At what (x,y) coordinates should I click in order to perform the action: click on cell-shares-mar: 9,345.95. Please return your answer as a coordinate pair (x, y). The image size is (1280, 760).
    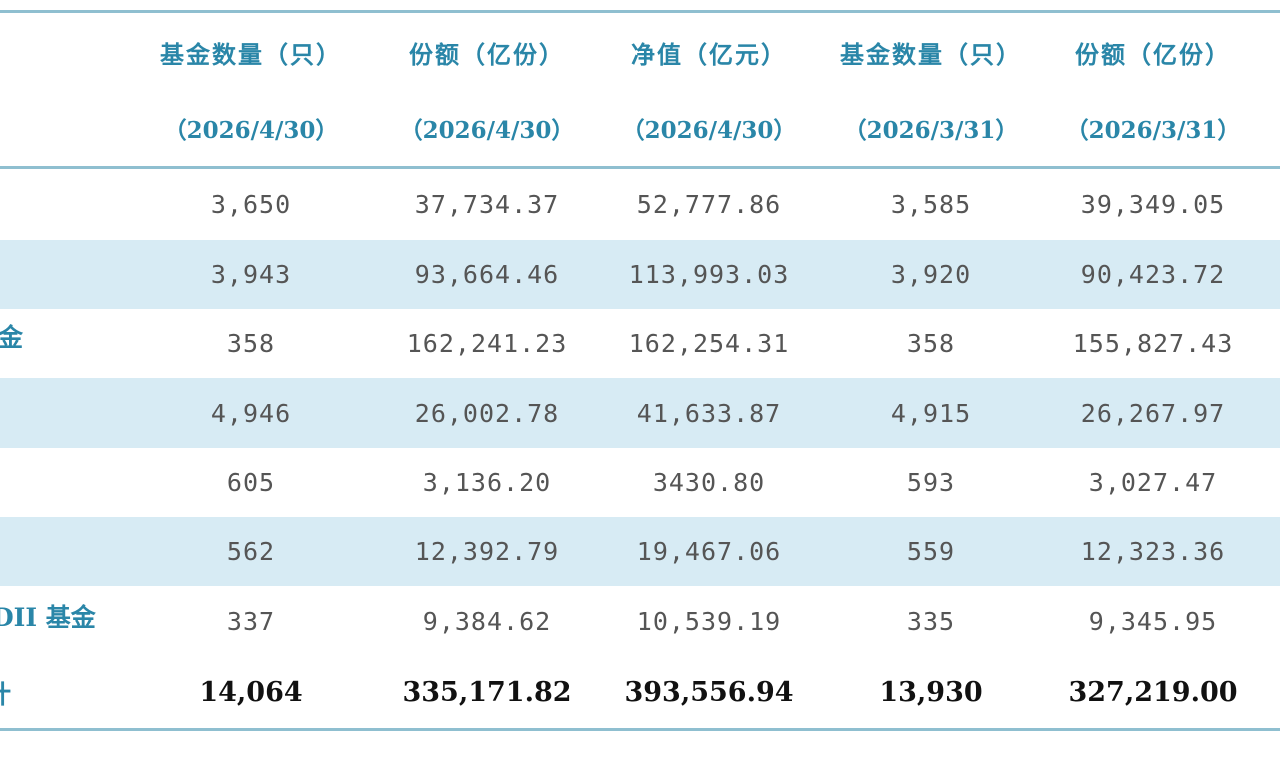
    Looking at the image, I should click on (1153, 621).